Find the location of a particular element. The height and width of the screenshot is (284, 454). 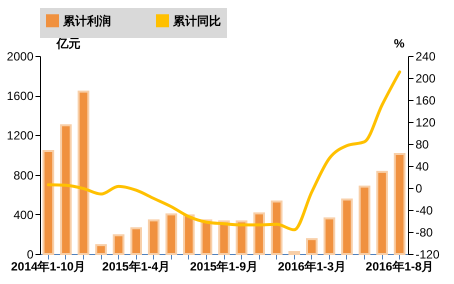

y-axis-title: 亿元 is located at coordinates (68, 43).